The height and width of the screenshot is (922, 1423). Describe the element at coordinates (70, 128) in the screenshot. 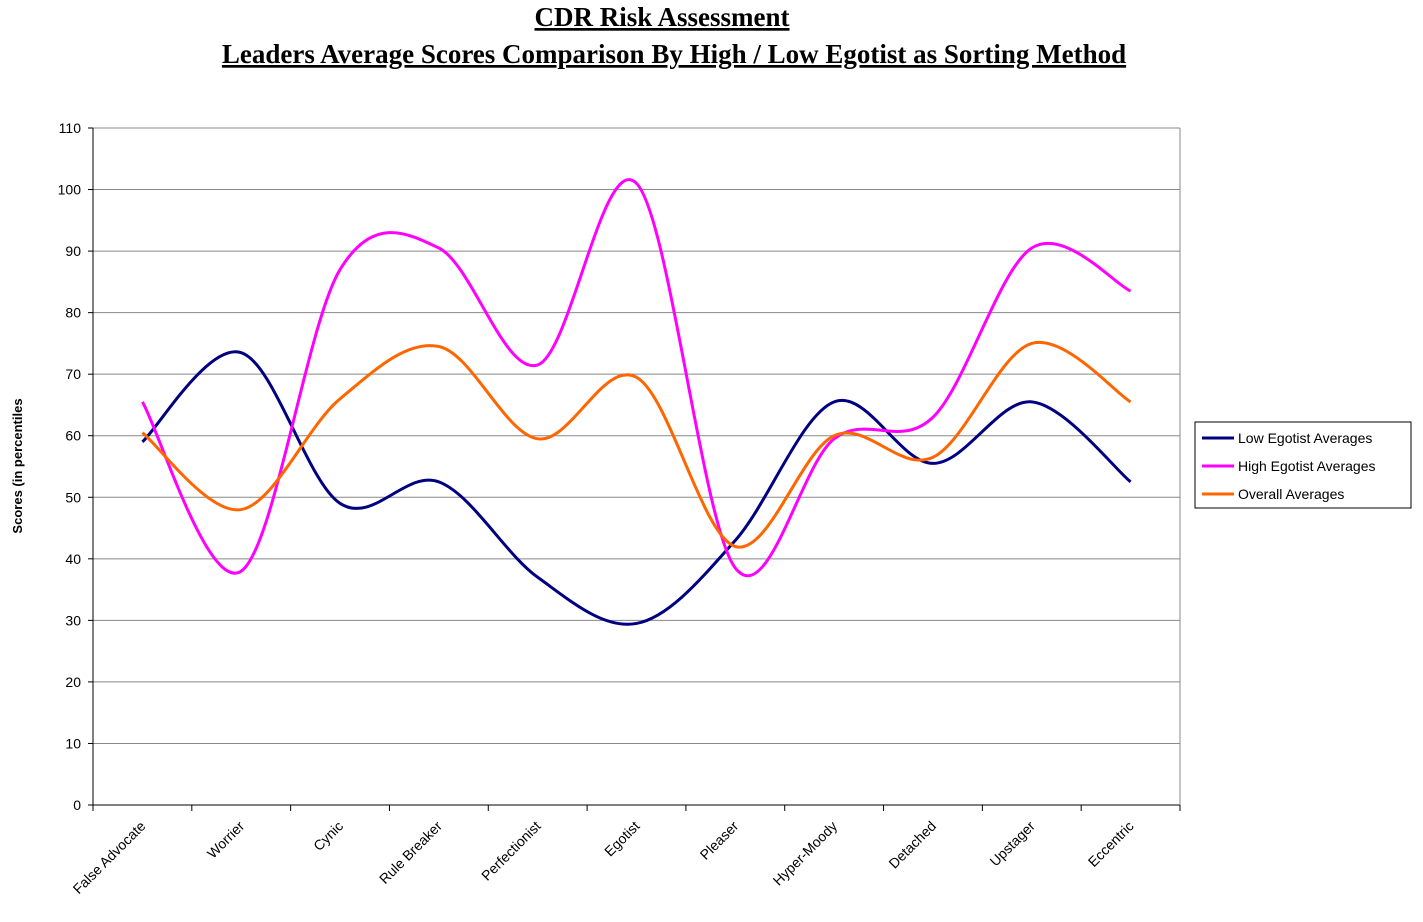

I see `y-tick-label: 110` at that location.